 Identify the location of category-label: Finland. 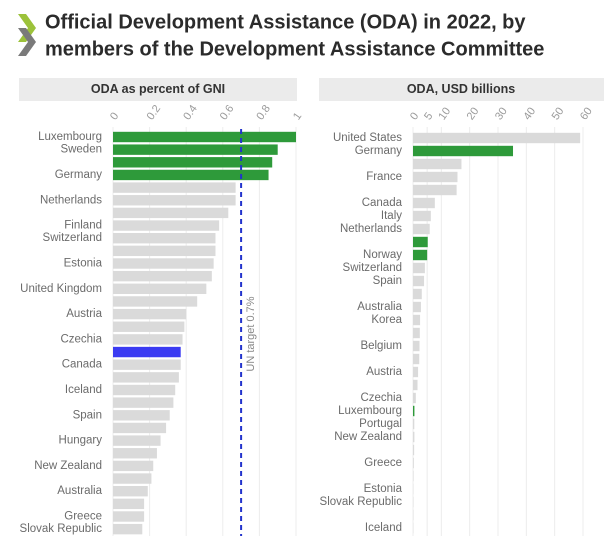
(83, 226).